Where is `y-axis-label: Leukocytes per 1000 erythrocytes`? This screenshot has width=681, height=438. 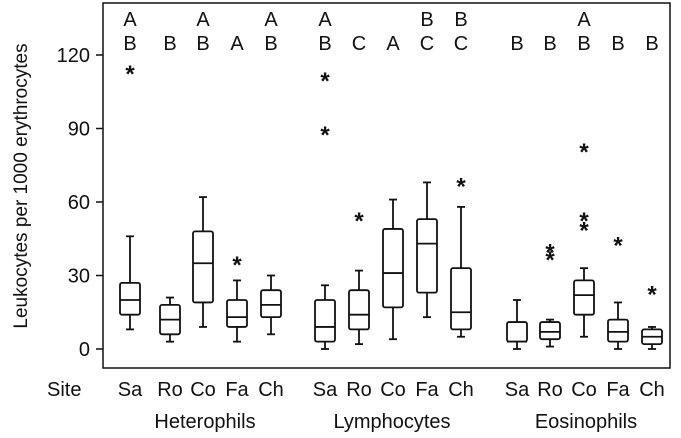
y-axis-label: Leukocytes per 1000 erythrocytes is located at coordinates (21, 185).